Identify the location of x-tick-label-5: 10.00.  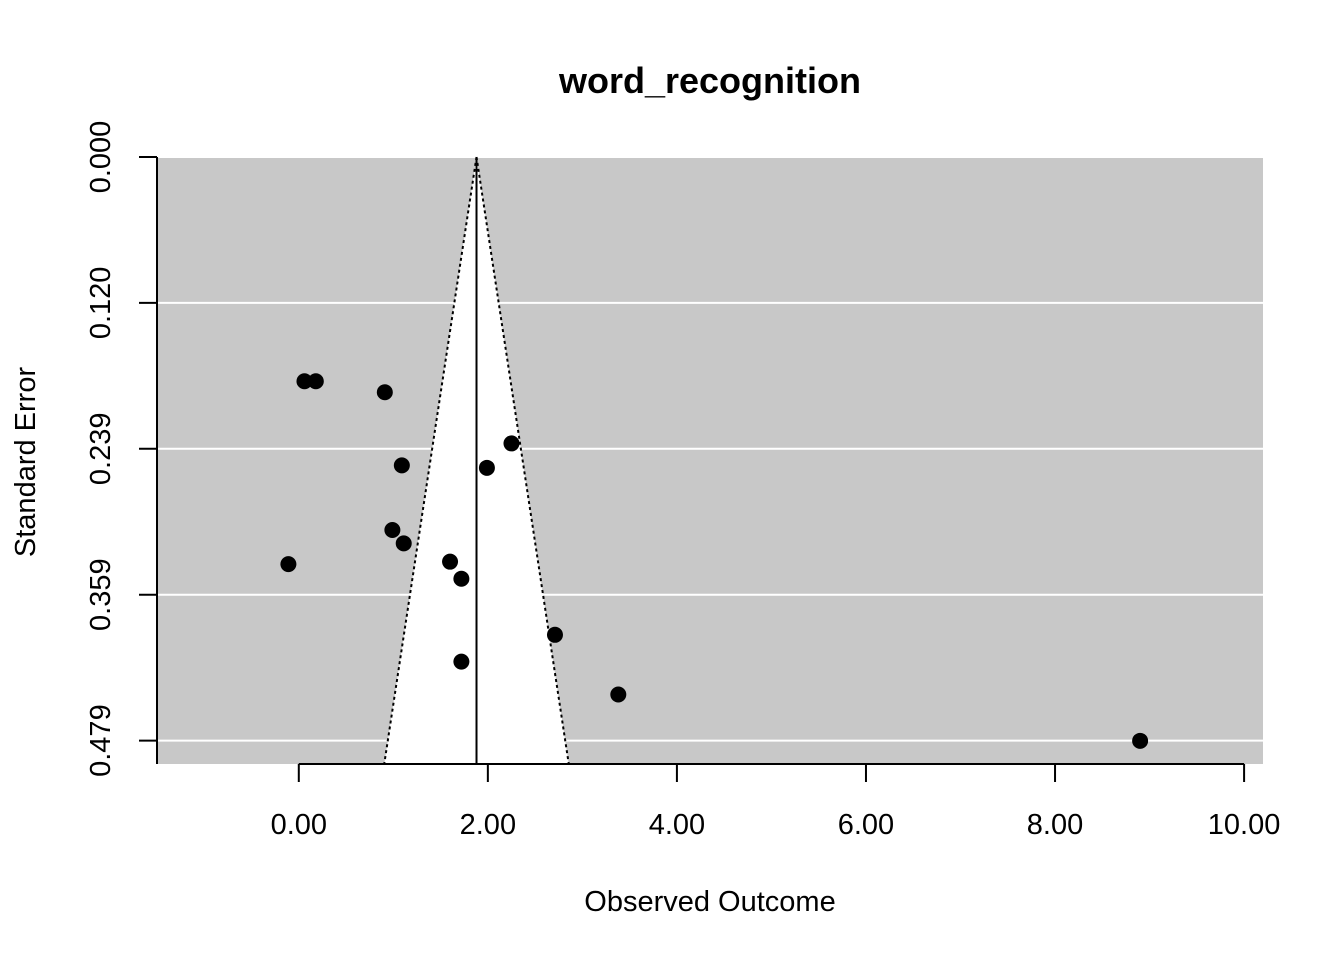
(1244, 825).